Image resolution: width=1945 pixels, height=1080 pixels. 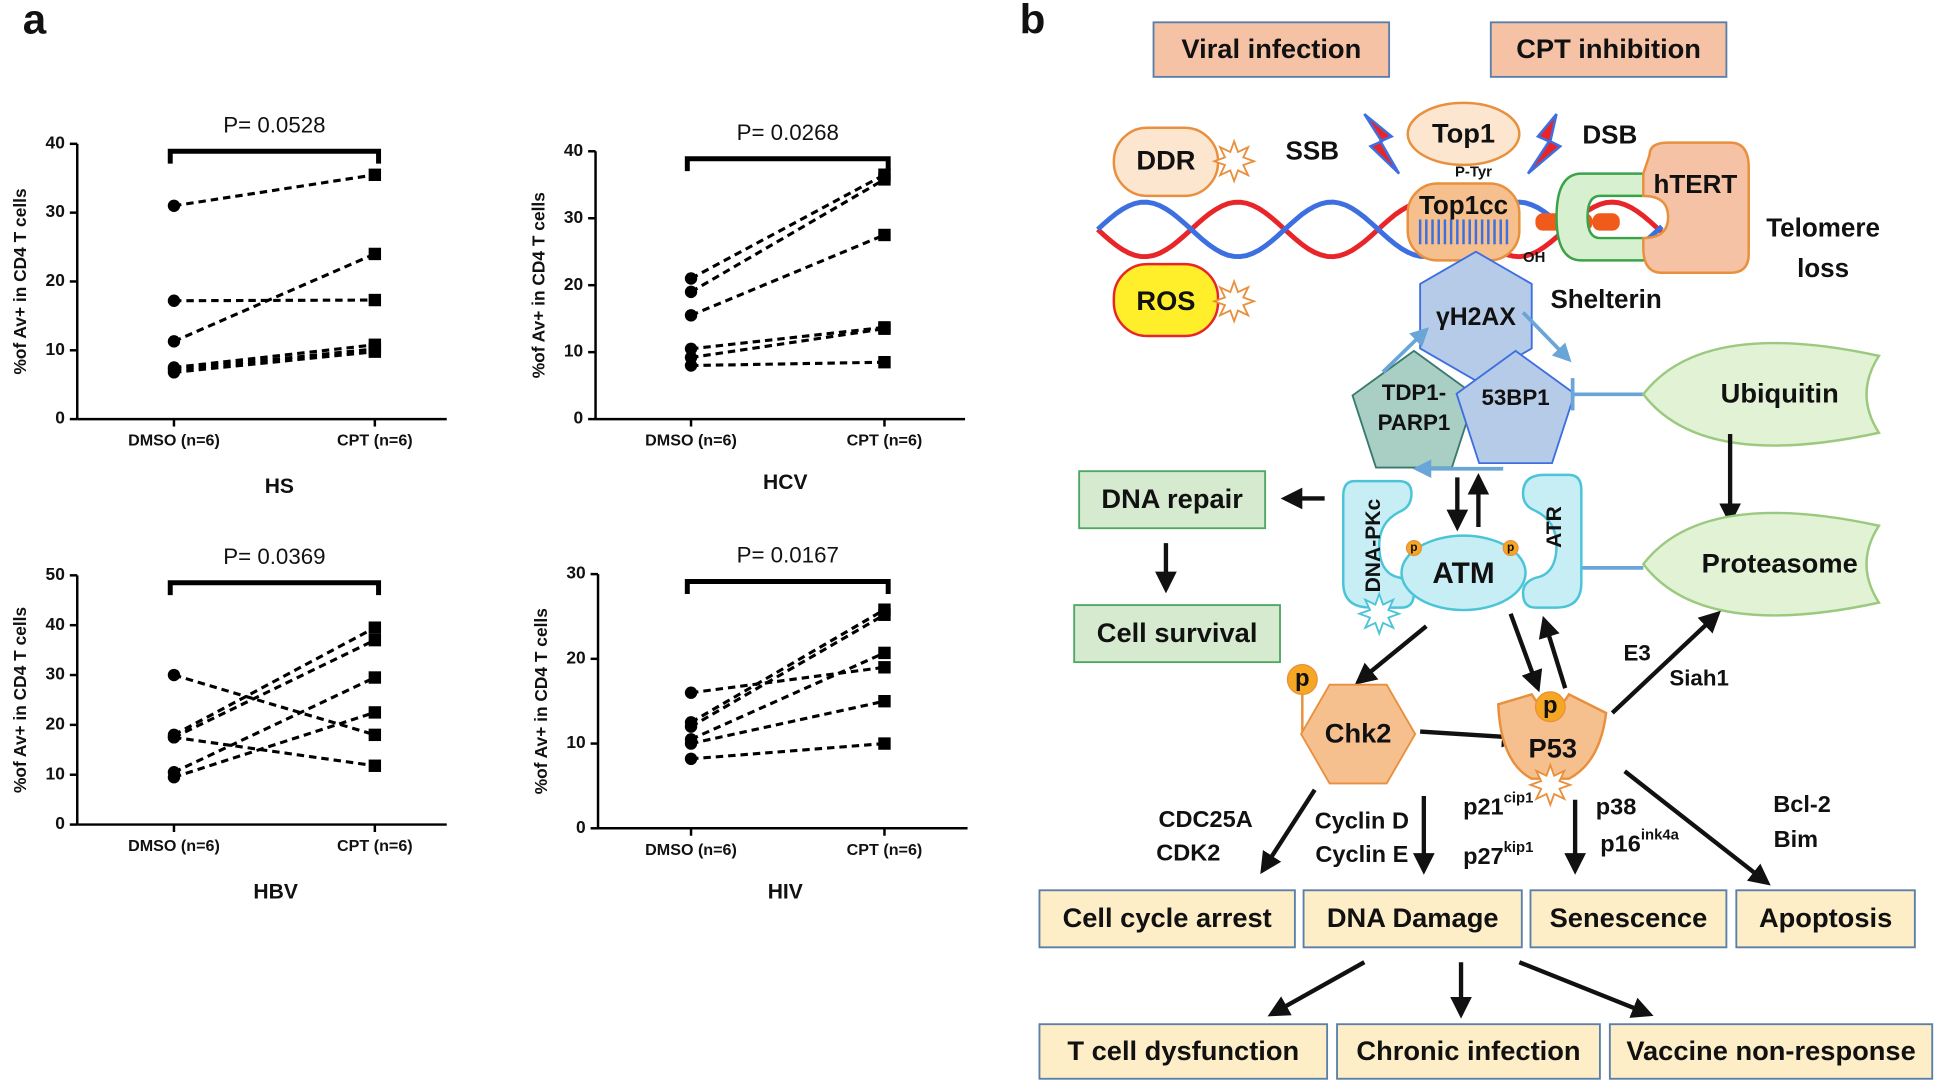 I want to click on top1-shape, so click(x=1463, y=134).